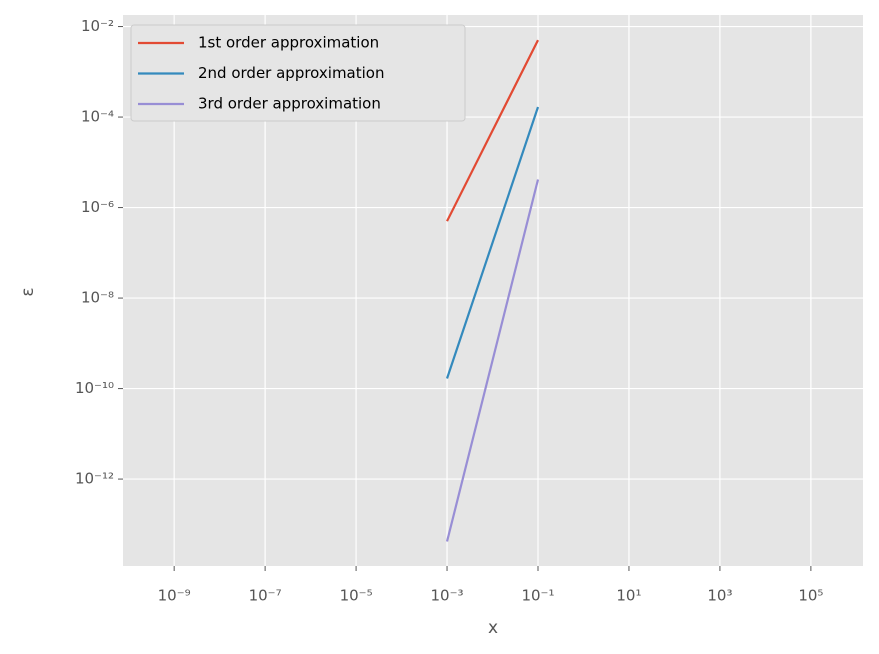 The image size is (879, 654). What do you see at coordinates (97, 26) in the screenshot?
I see `y-tick-label: 10⁻²` at bounding box center [97, 26].